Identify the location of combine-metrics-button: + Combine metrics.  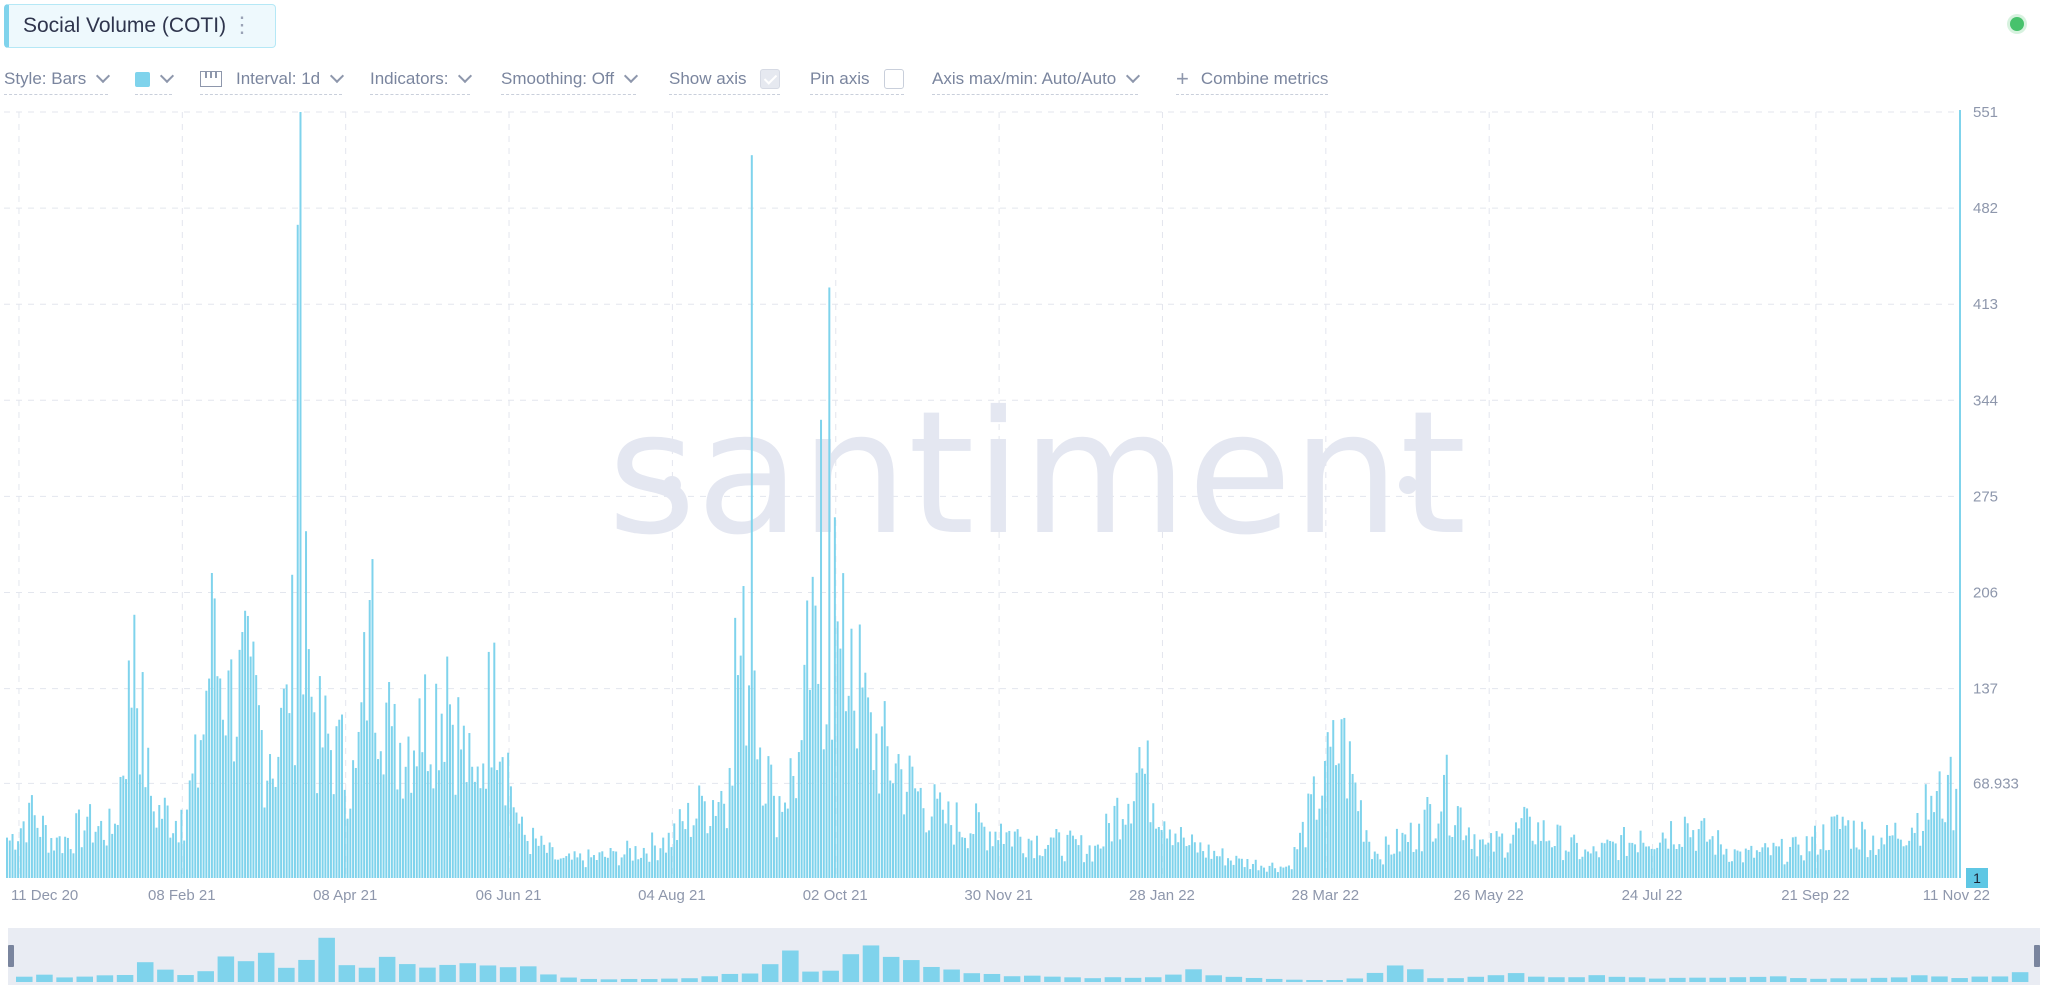
(1252, 79).